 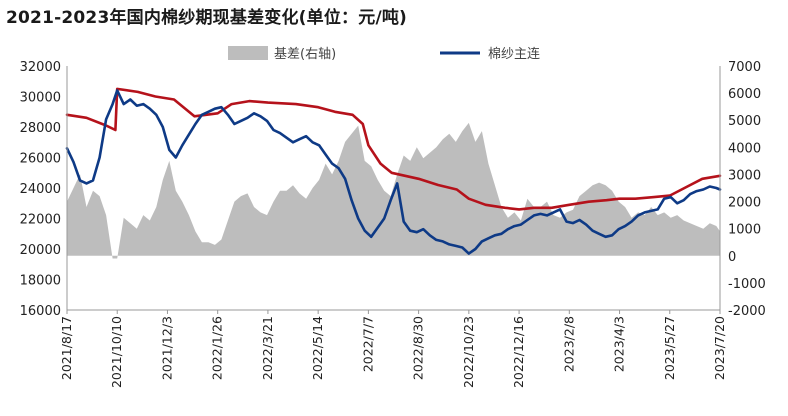 I want to click on y-right-tick-label: 4000, so click(x=744, y=148).